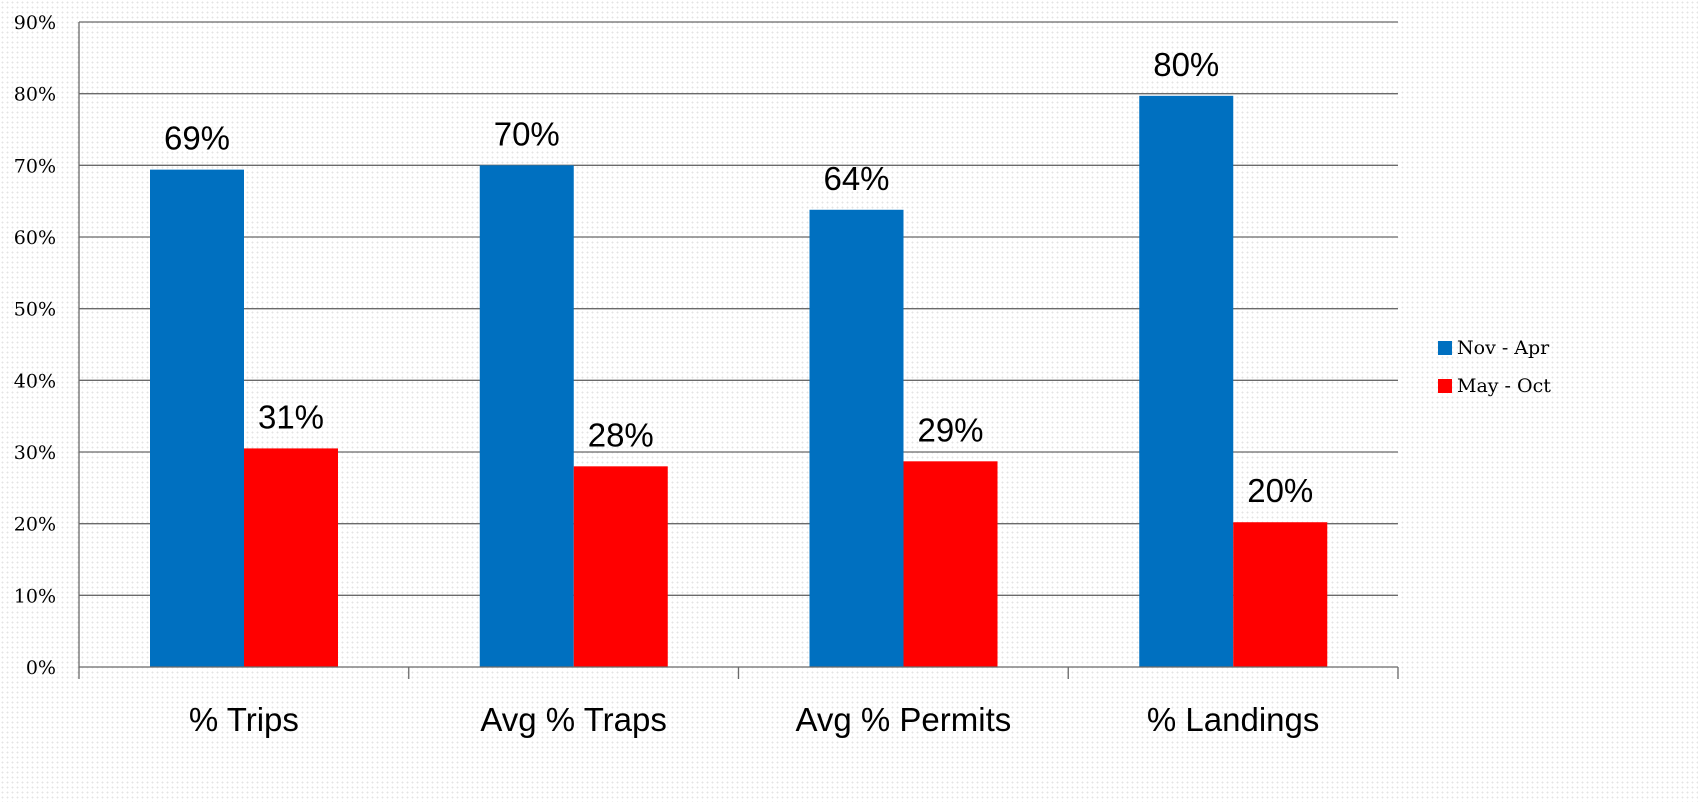 Image resolution: width=1698 pixels, height=802 pixels. Describe the element at coordinates (35, 23) in the screenshot. I see `y-tick-label: 90%` at that location.